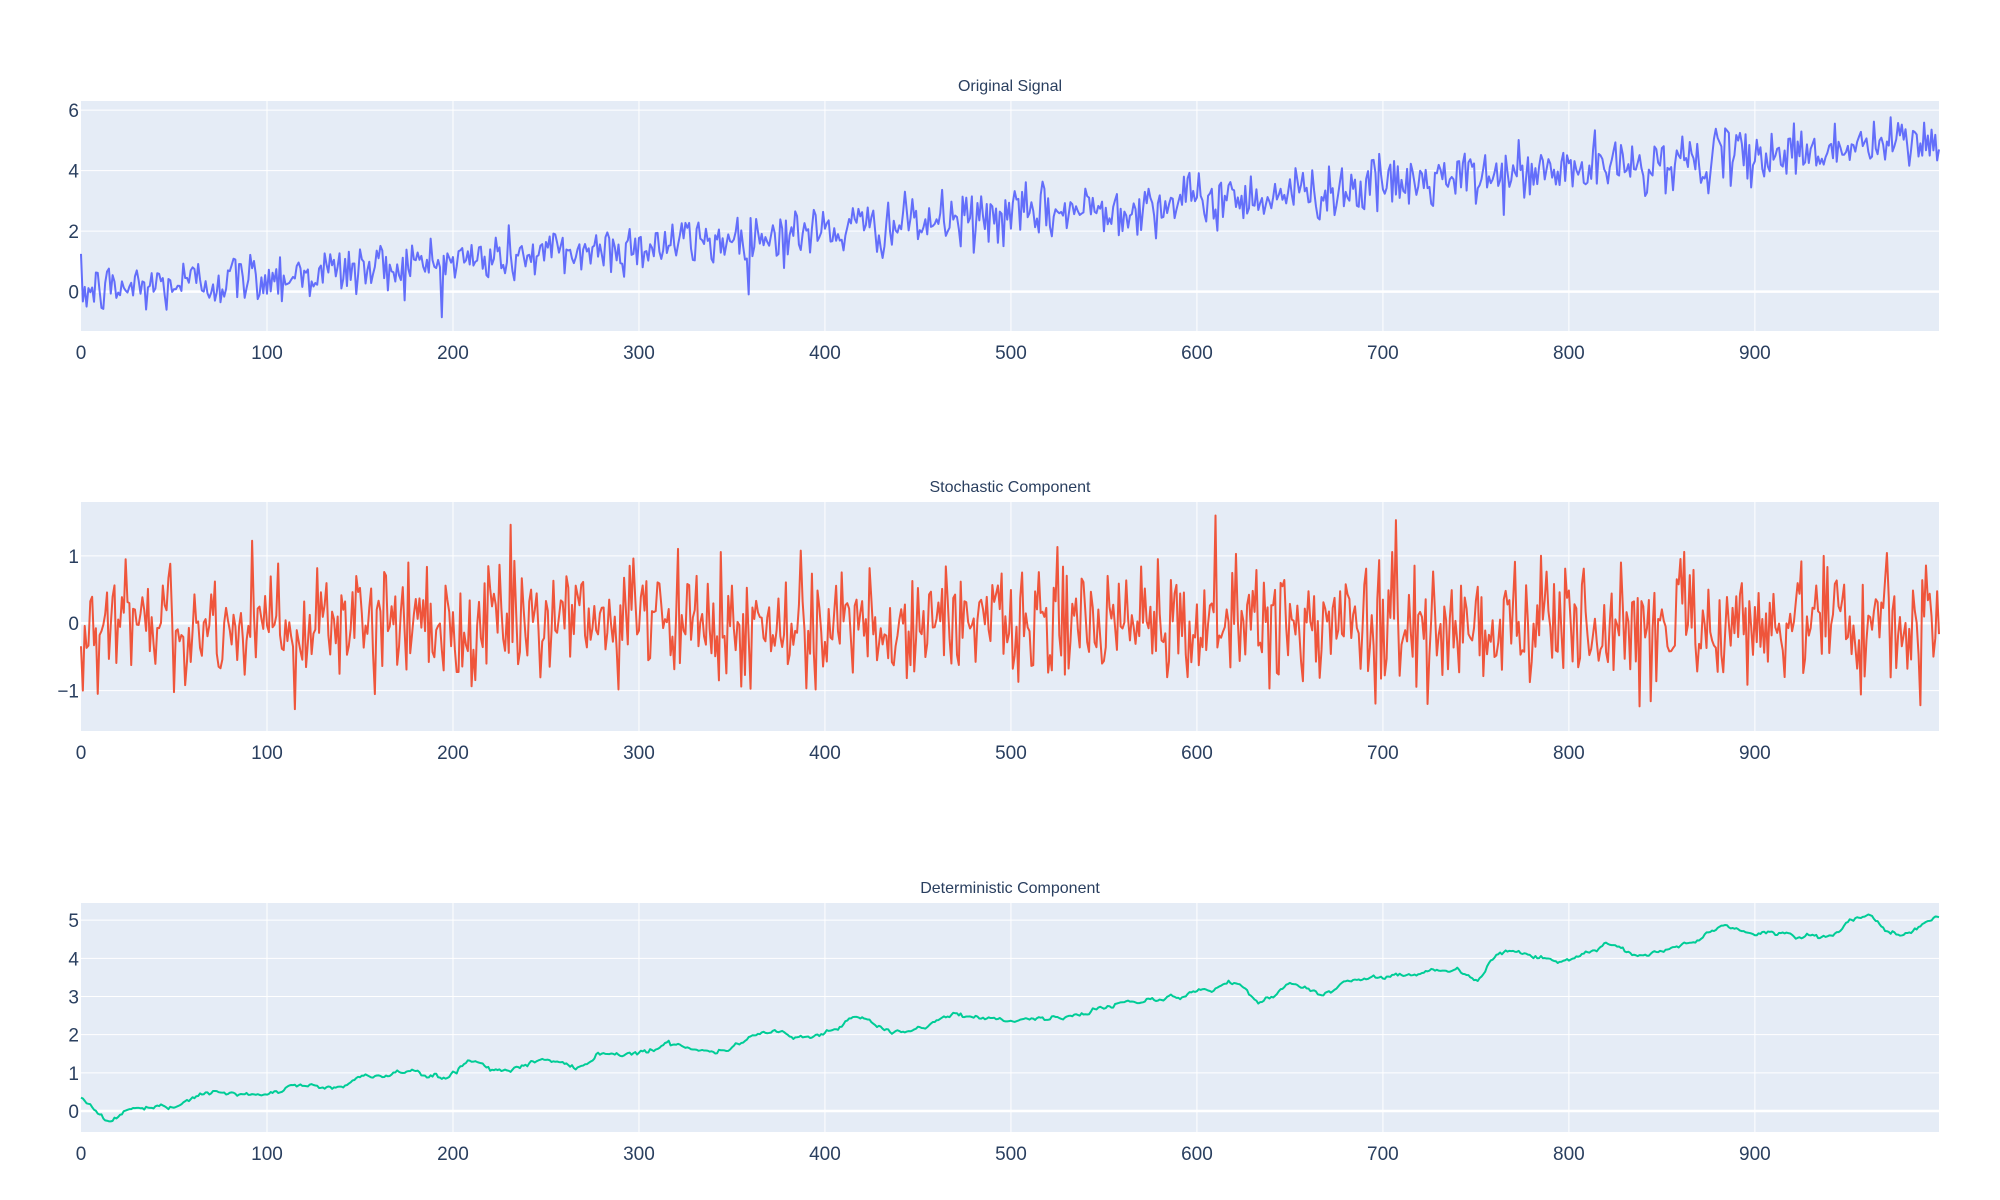 This screenshot has height=1200, width=2000. Describe the element at coordinates (1010, 86) in the screenshot. I see `subplot-title: Original Signal` at that location.